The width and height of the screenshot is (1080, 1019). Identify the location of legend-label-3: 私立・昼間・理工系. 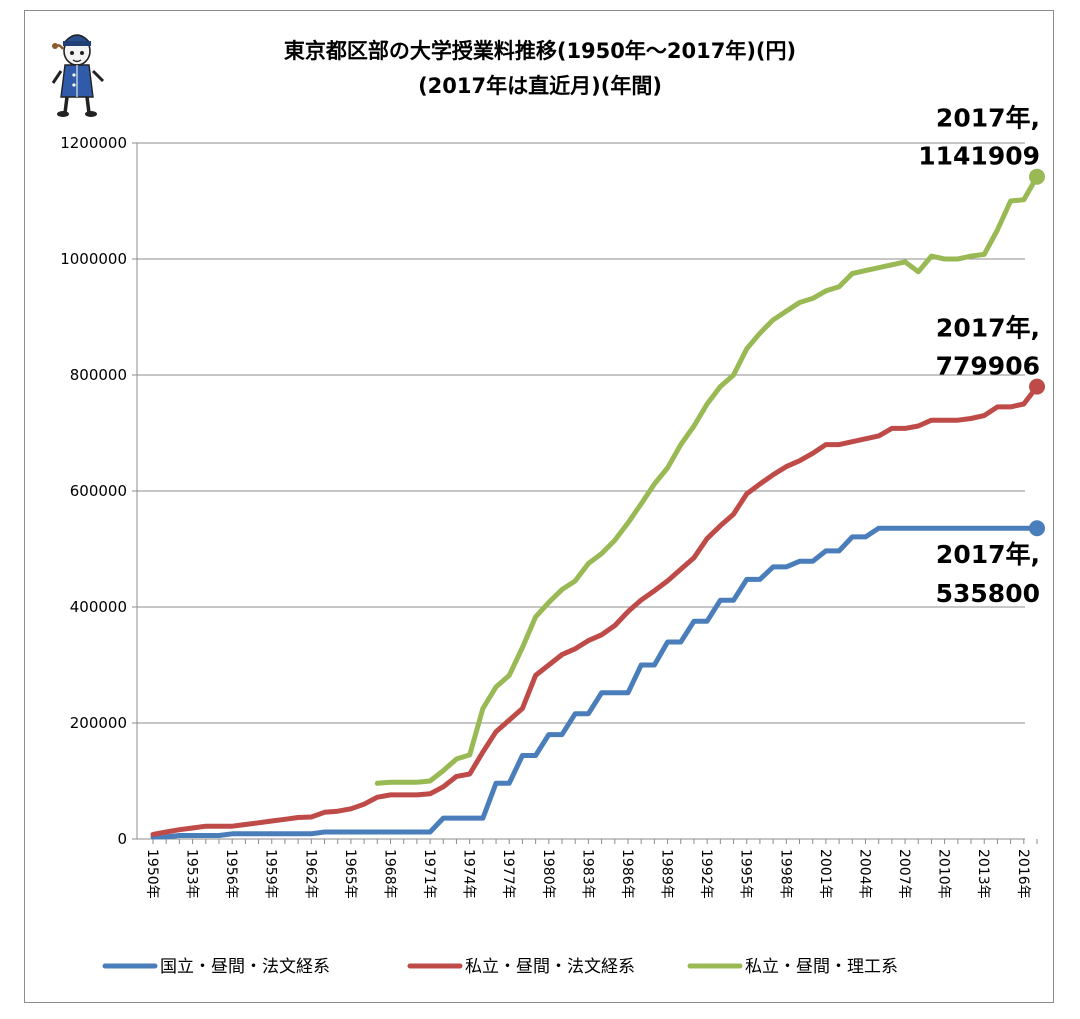
(821, 967).